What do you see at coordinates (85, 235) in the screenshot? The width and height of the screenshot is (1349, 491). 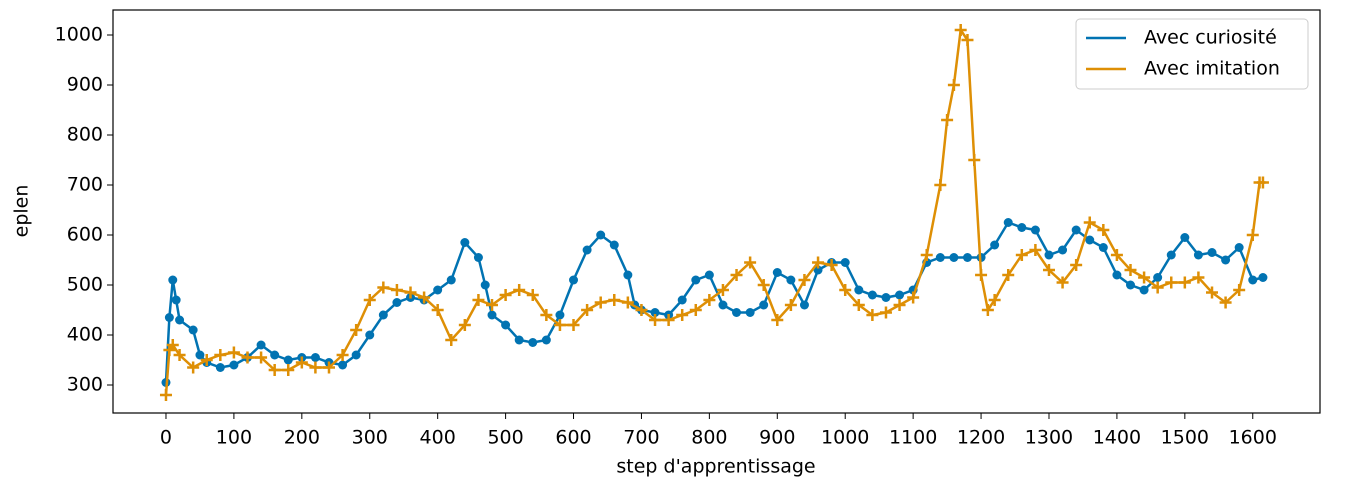 I see `y-tick-label: 600` at bounding box center [85, 235].